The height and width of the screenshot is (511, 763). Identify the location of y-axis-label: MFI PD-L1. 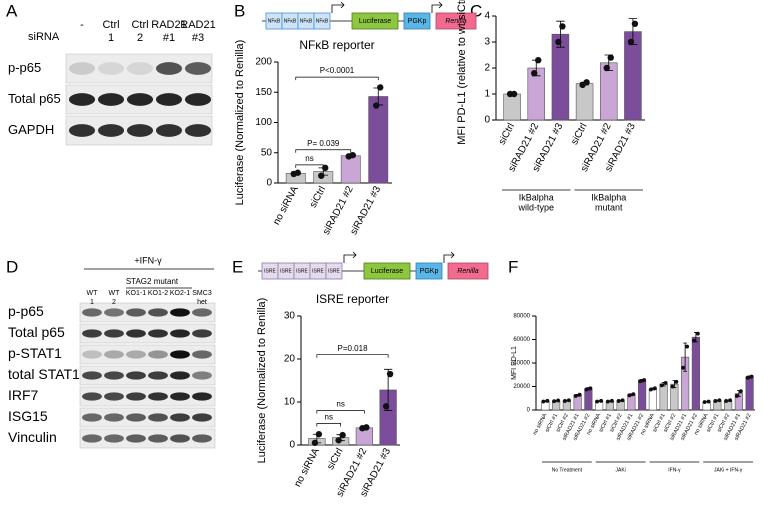
(514, 363).